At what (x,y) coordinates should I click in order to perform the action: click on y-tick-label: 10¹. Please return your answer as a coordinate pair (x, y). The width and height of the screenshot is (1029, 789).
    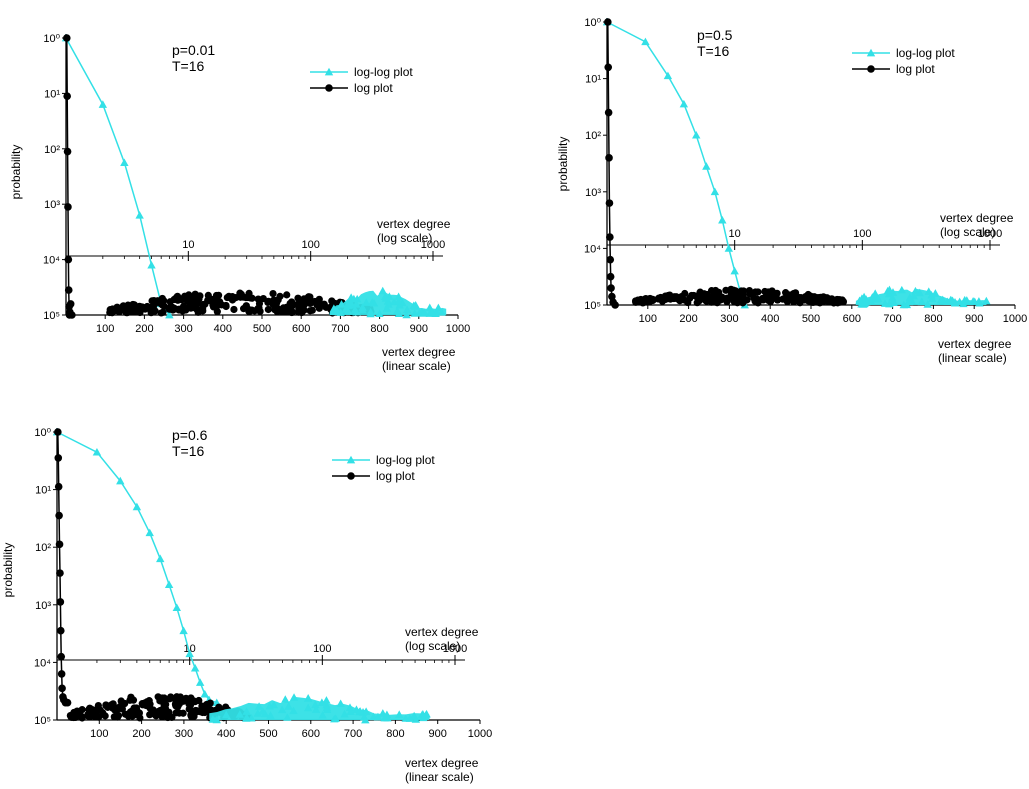
    Looking at the image, I should click on (43, 491).